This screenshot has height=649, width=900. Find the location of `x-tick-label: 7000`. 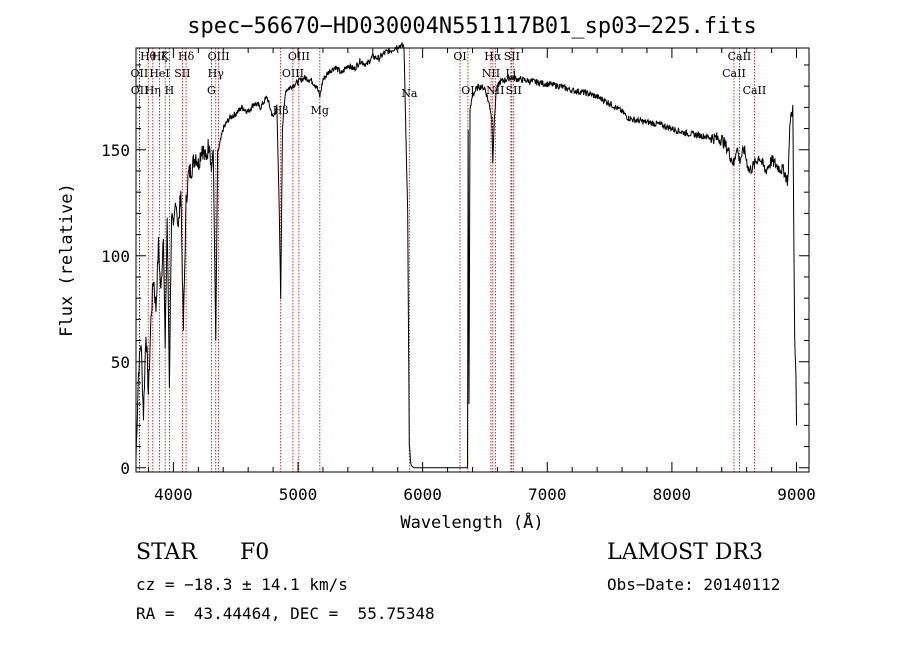

x-tick-label: 7000 is located at coordinates (547, 494).